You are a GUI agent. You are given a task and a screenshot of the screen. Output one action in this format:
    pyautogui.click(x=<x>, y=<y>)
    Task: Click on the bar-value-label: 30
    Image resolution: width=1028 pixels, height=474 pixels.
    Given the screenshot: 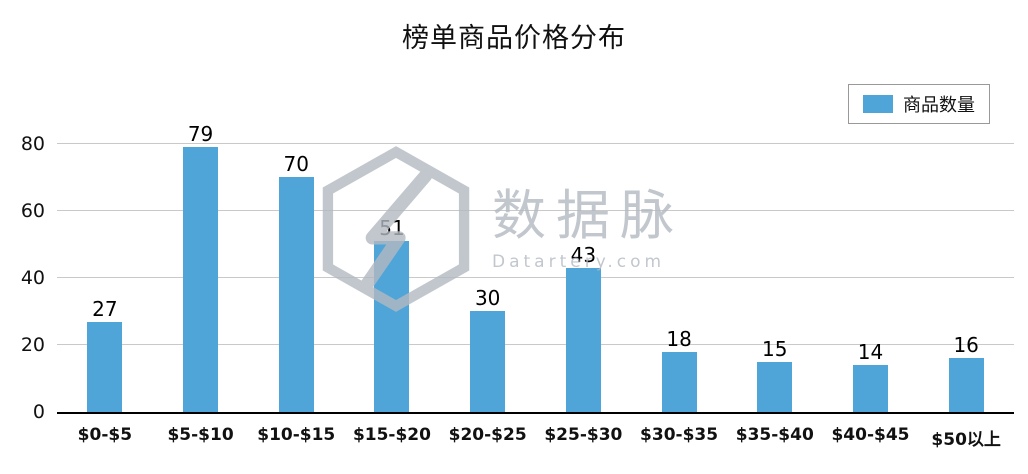 What is the action you would take?
    pyautogui.click(x=487, y=298)
    